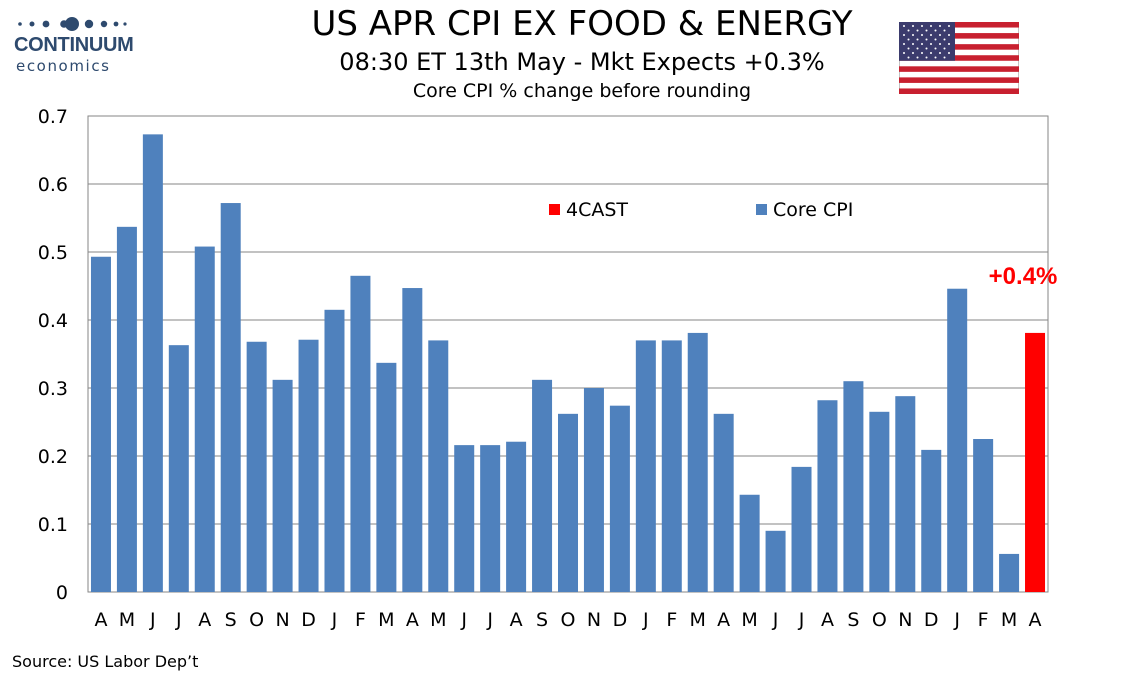 The image size is (1134, 680). What do you see at coordinates (1035, 462) in the screenshot?
I see `forecast-bar` at bounding box center [1035, 462].